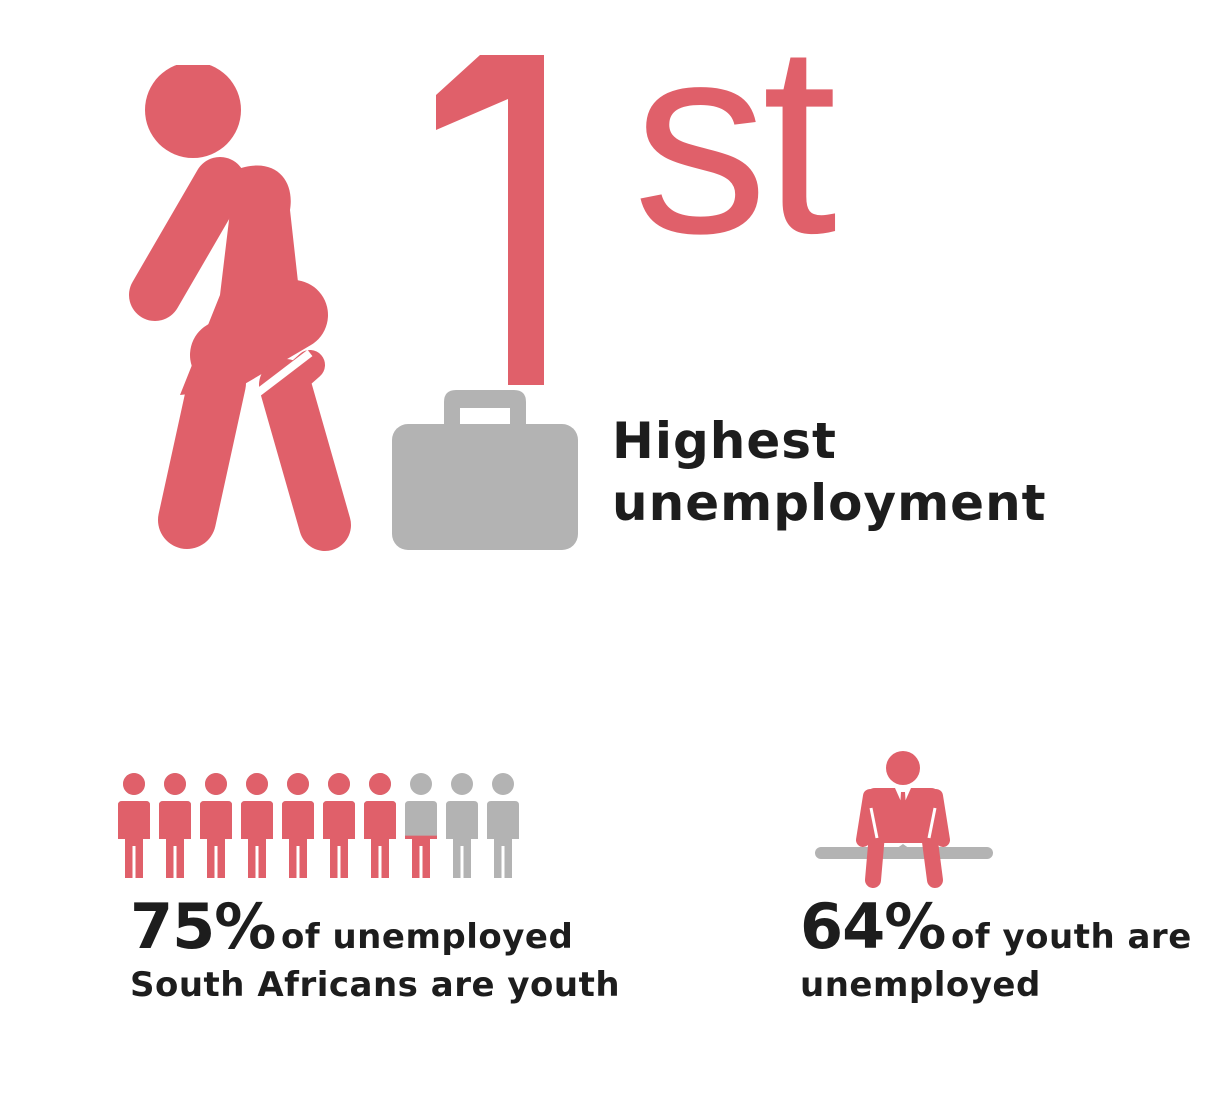  Describe the element at coordinates (240, 308) in the screenshot. I see `walking-person-icon` at that location.